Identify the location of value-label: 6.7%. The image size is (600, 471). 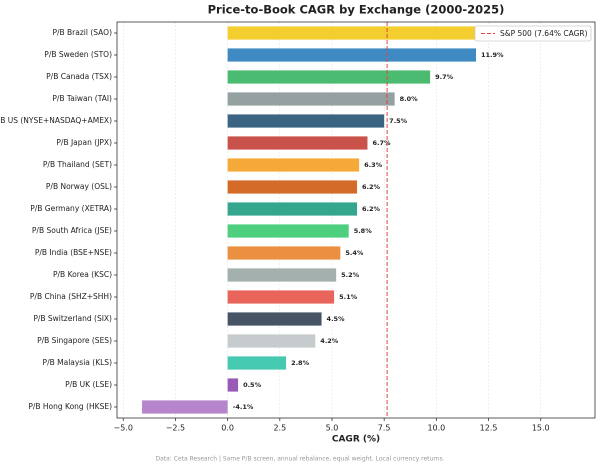
(381, 143).